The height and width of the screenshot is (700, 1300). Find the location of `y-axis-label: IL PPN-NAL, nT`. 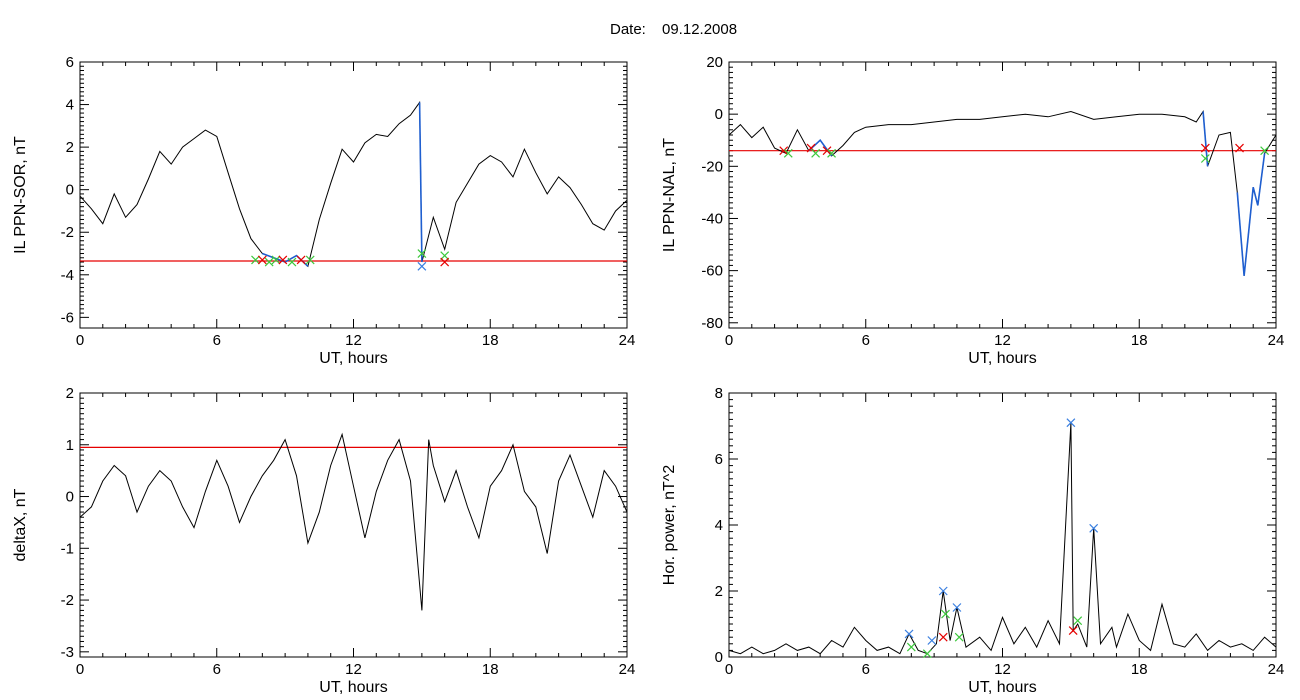

y-axis-label: IL PPN-NAL, nT is located at coordinates (669, 195).